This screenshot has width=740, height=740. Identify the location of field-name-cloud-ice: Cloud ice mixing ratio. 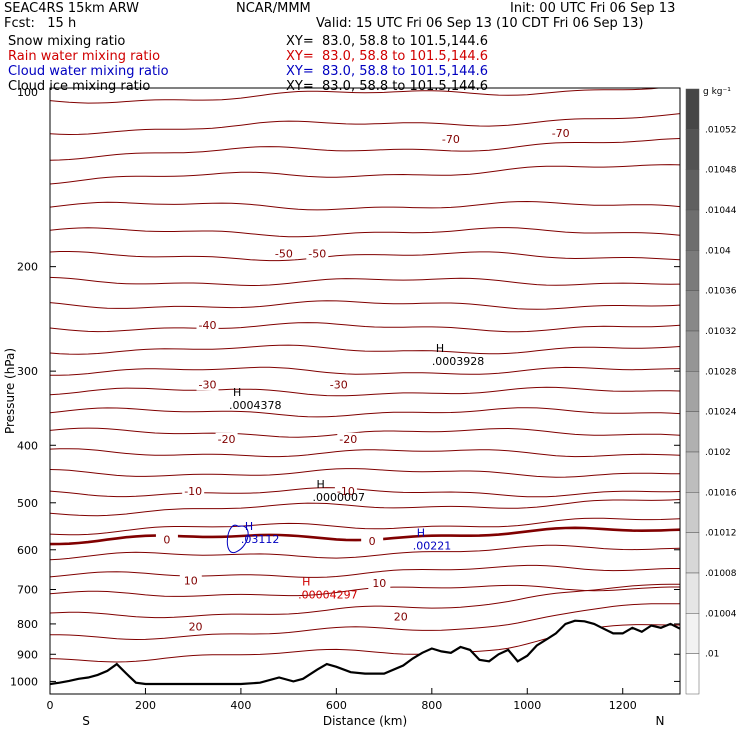
(79, 86).